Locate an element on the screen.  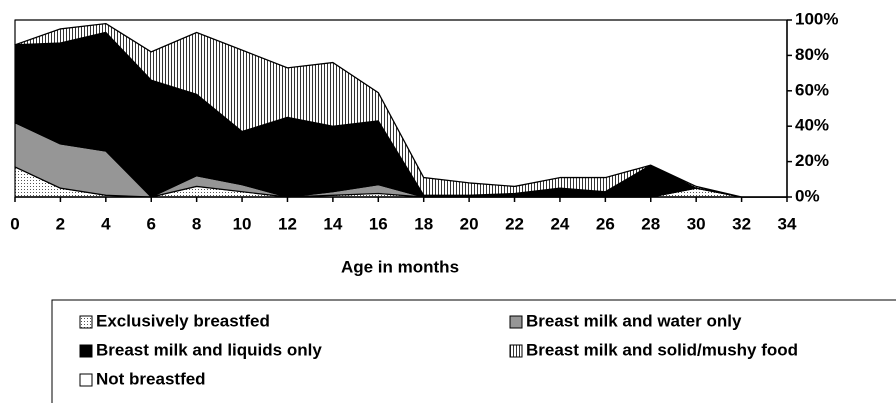
x-tick-label: 8 is located at coordinates (196, 223).